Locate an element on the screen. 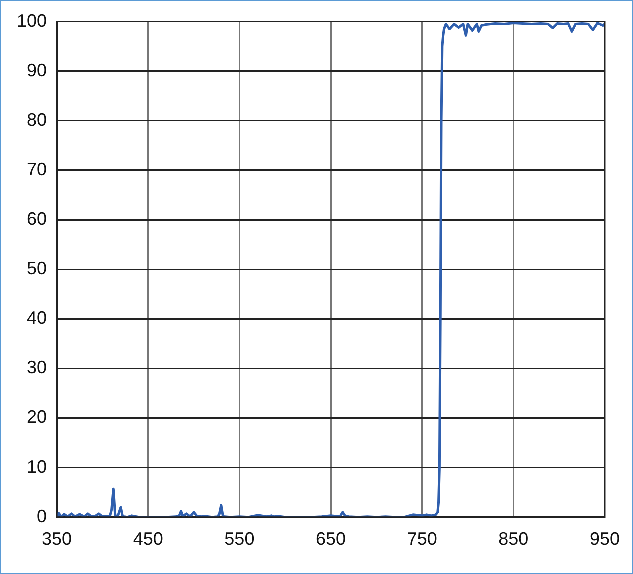  y-tick-label: 90 is located at coordinates (37, 70).